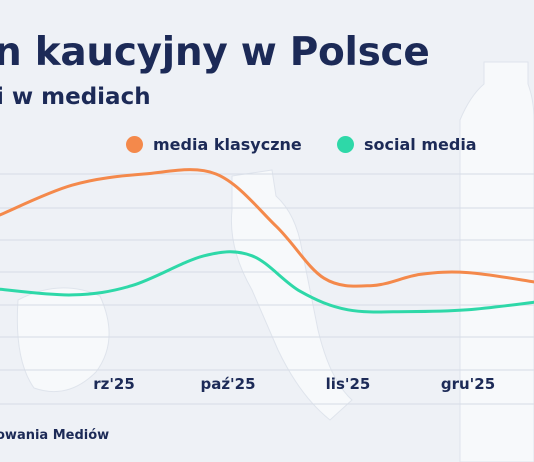  What do you see at coordinates (496, 261) in the screenshot?
I see `bottle-shape` at bounding box center [496, 261].